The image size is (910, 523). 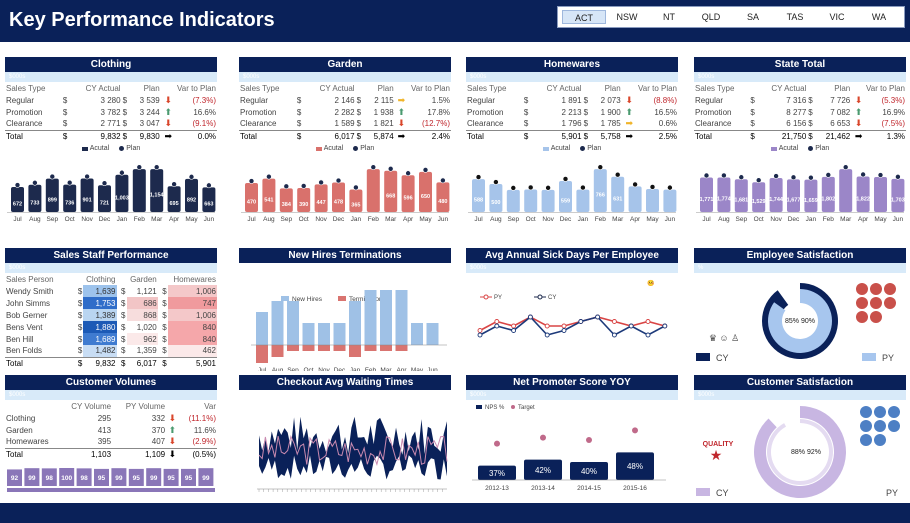 I want to click on state-tab-wa: WA, so click(x=879, y=17).